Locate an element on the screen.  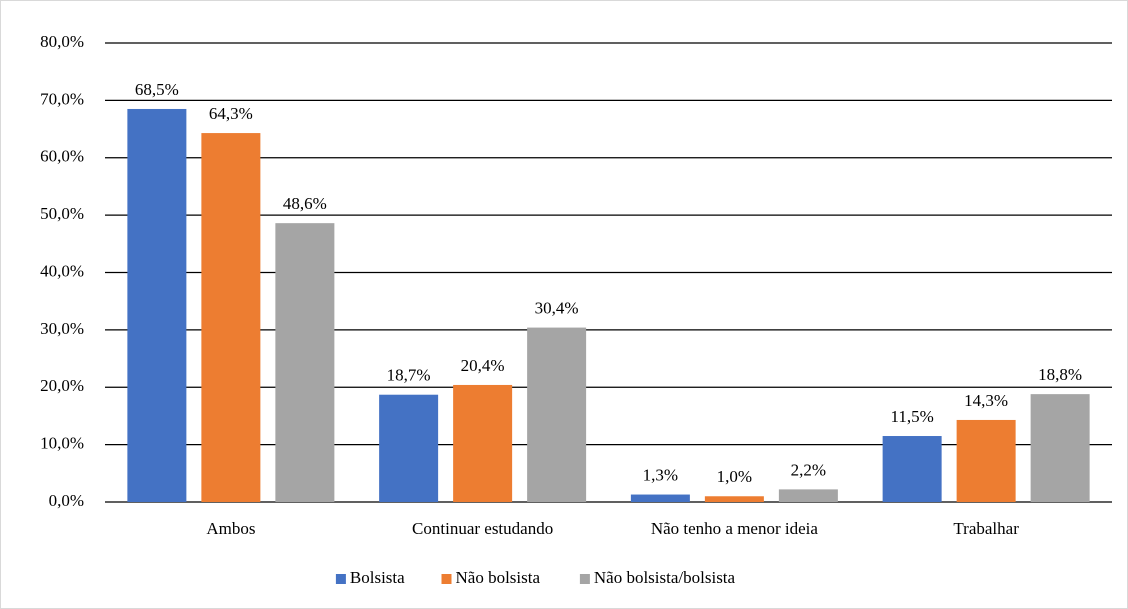
y-tick-label: 40,0% is located at coordinates (62, 270).